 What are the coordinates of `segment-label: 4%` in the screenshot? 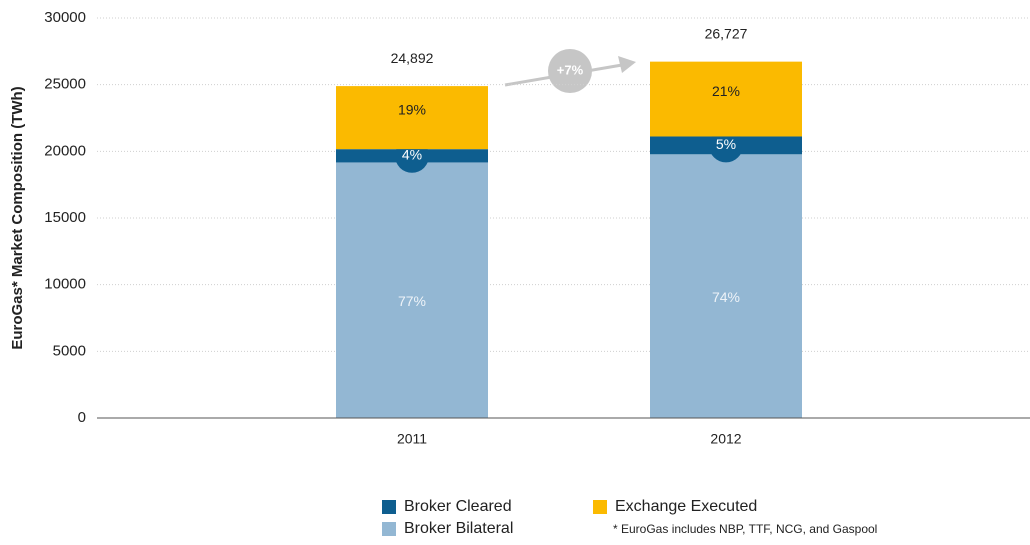 It's located at (412, 155).